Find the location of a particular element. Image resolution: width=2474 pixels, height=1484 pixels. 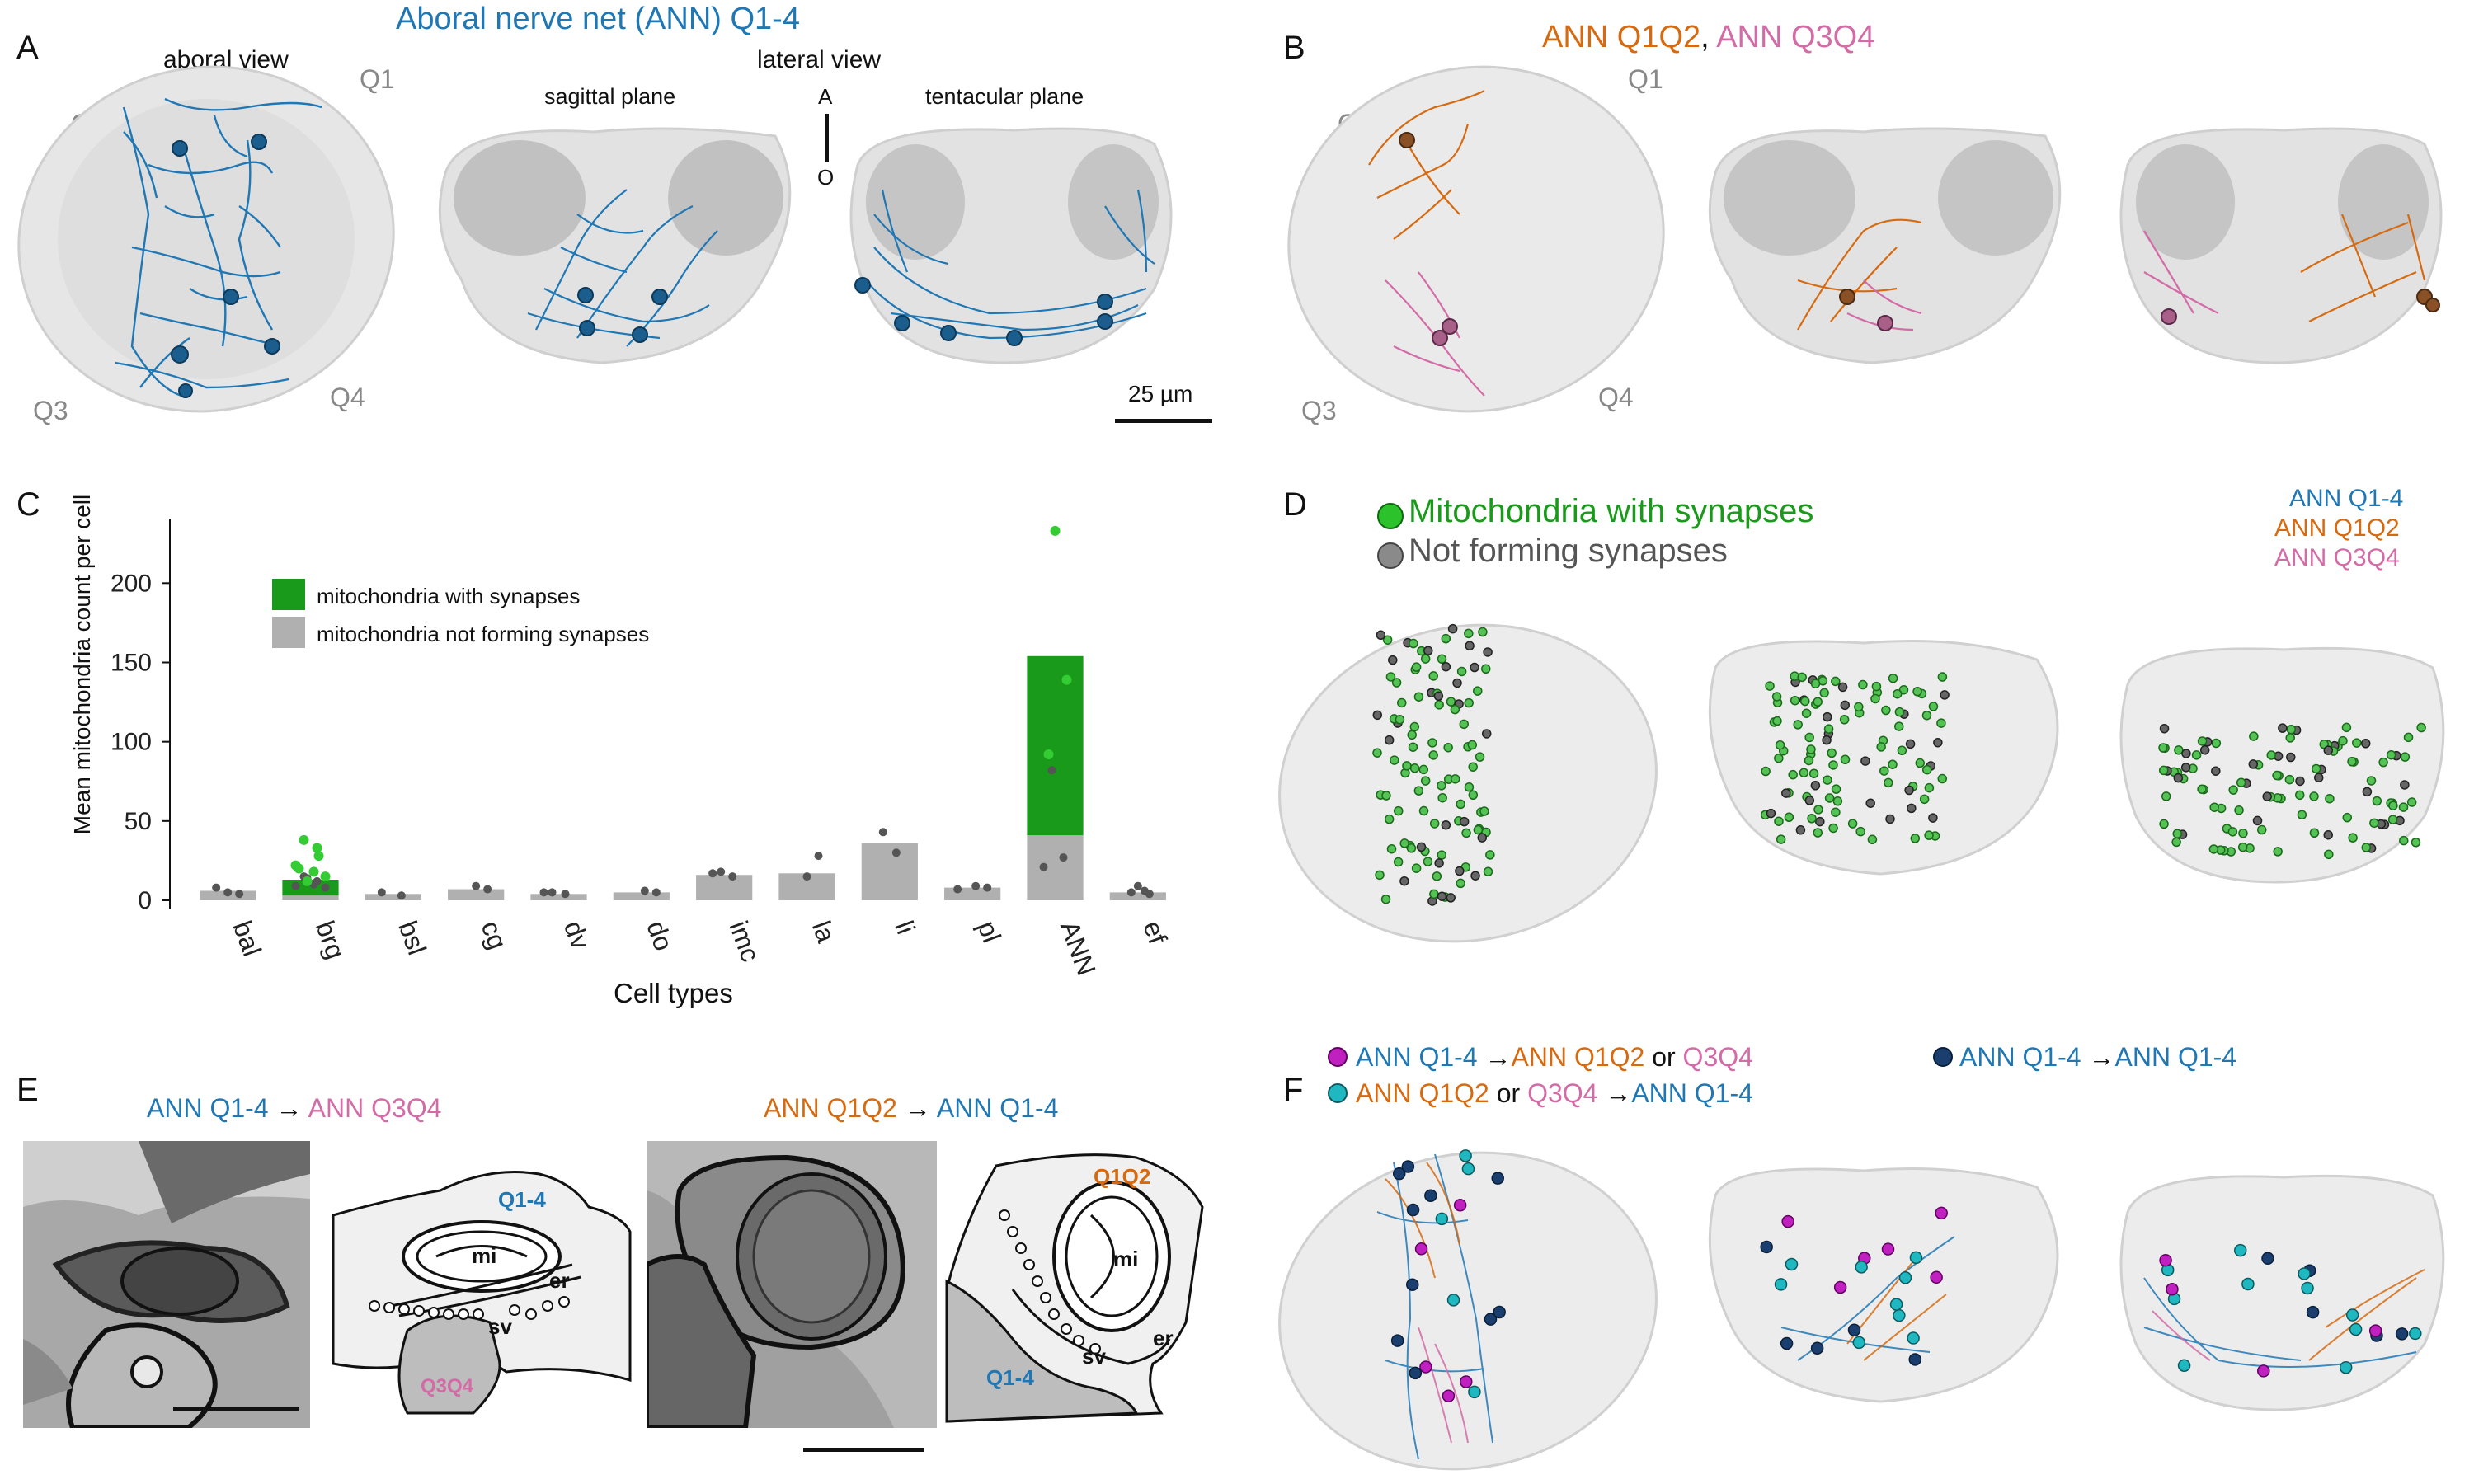

legend-grey-dot is located at coordinates (1390, 555).